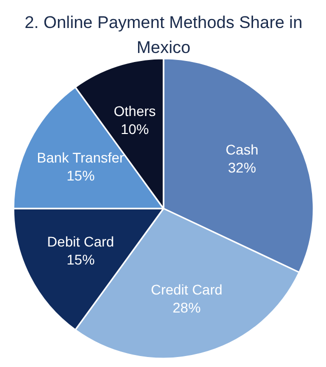 The image size is (326, 367). What do you see at coordinates (80, 157) in the screenshot?
I see `slice-label: Bank Transfer` at bounding box center [80, 157].